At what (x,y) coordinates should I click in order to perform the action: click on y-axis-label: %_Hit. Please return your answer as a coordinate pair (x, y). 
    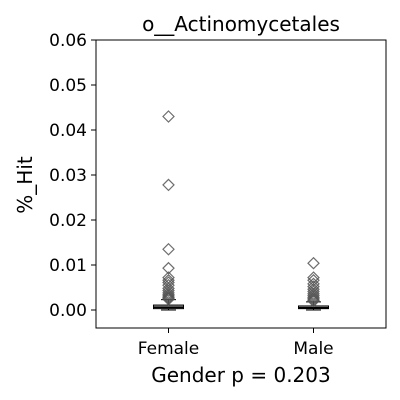
    Looking at the image, I should click on (25, 185).